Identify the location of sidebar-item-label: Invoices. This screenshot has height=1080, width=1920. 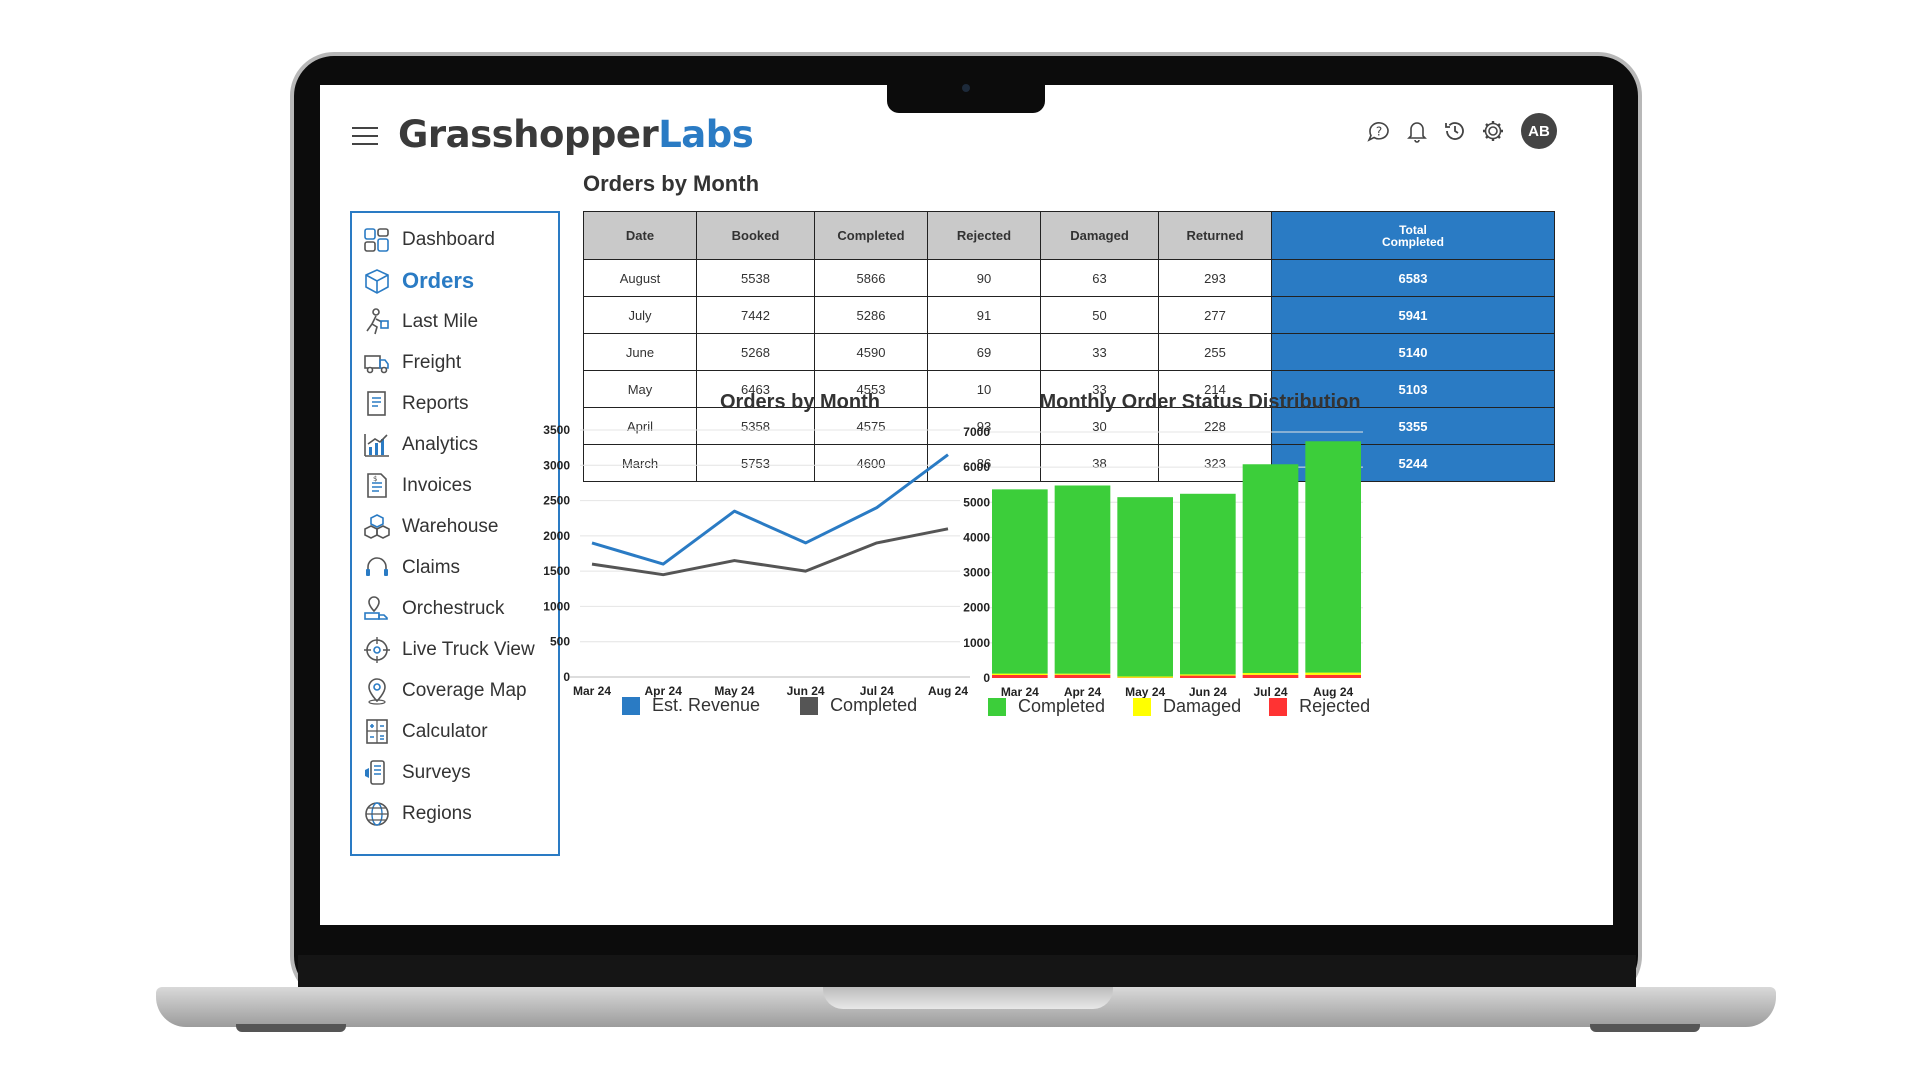
(437, 485).